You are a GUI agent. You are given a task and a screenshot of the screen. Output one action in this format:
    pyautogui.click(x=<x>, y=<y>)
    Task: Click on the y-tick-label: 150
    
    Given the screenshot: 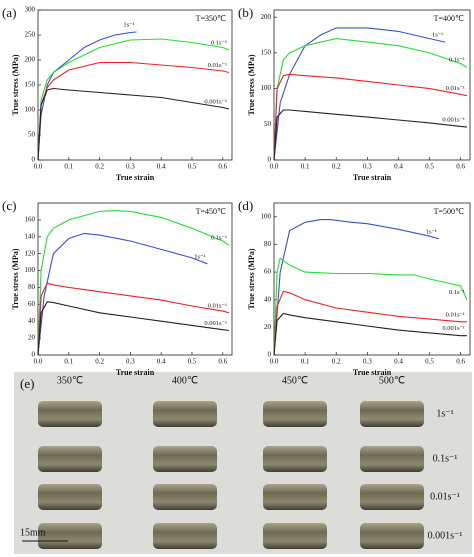 What is the action you would take?
    pyautogui.click(x=30, y=85)
    